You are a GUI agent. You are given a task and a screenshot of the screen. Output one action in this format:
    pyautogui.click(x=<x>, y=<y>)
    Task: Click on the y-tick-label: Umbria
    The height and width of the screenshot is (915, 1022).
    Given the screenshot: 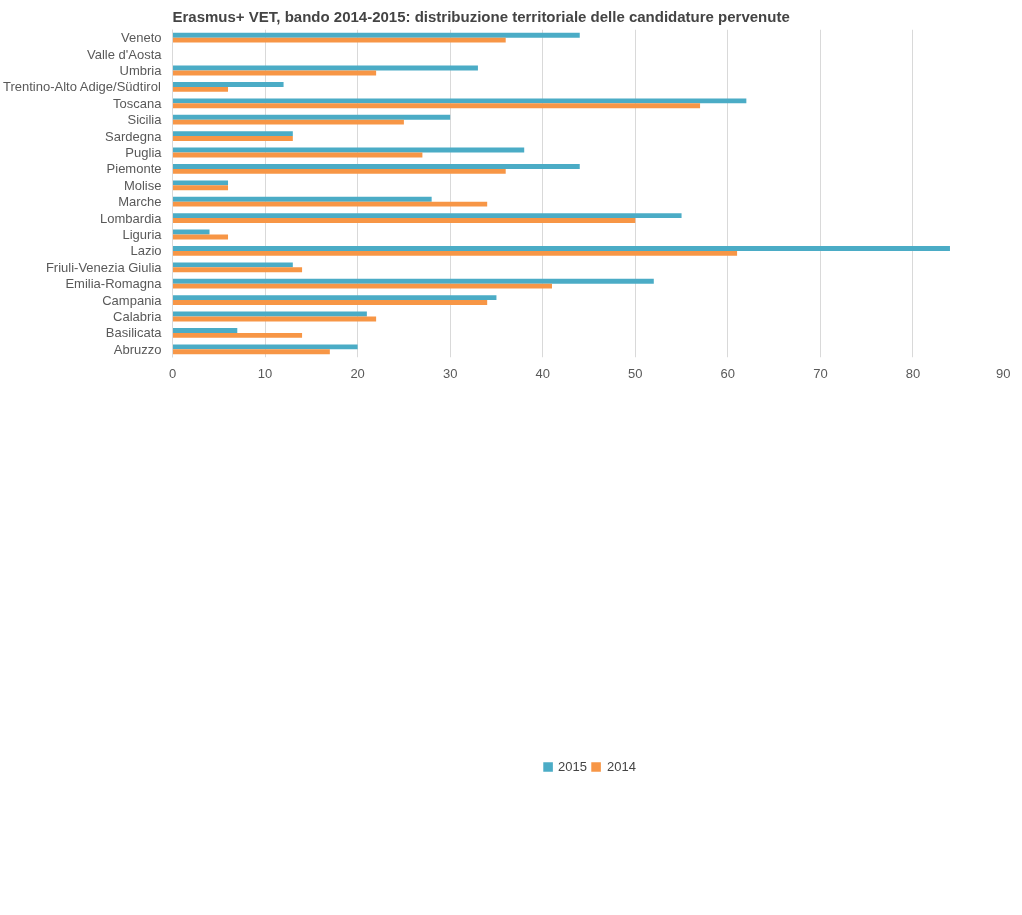 What is the action you would take?
    pyautogui.click(x=141, y=70)
    